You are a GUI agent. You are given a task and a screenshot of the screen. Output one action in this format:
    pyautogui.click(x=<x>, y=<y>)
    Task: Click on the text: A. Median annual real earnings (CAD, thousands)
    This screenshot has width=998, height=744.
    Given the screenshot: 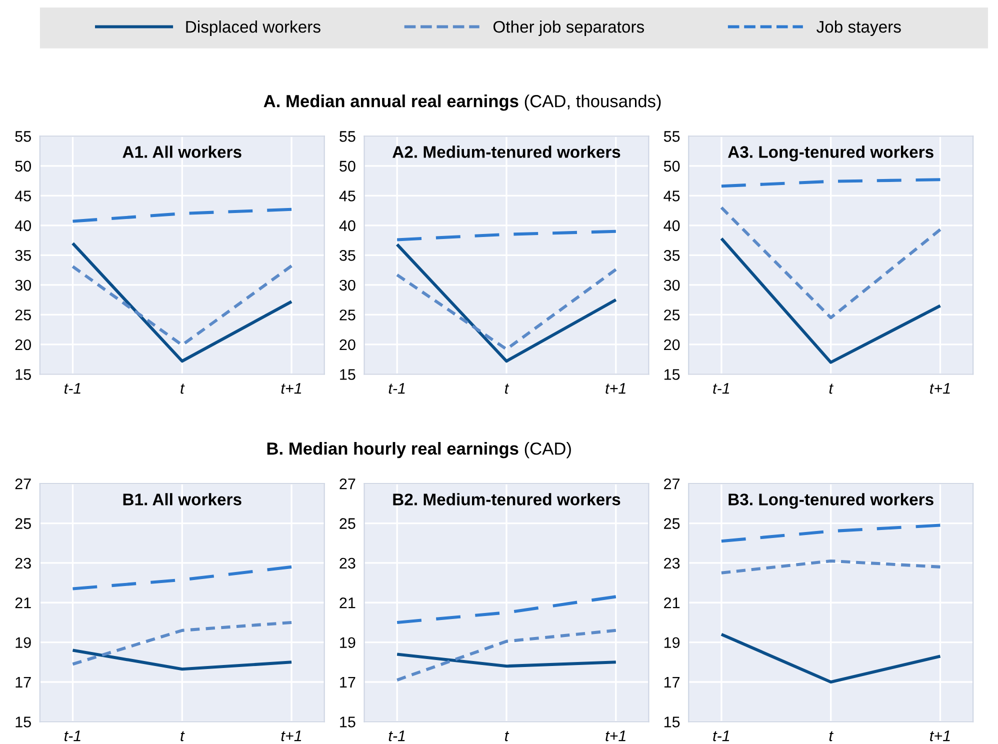 What is the action you would take?
    pyautogui.click(x=462, y=102)
    